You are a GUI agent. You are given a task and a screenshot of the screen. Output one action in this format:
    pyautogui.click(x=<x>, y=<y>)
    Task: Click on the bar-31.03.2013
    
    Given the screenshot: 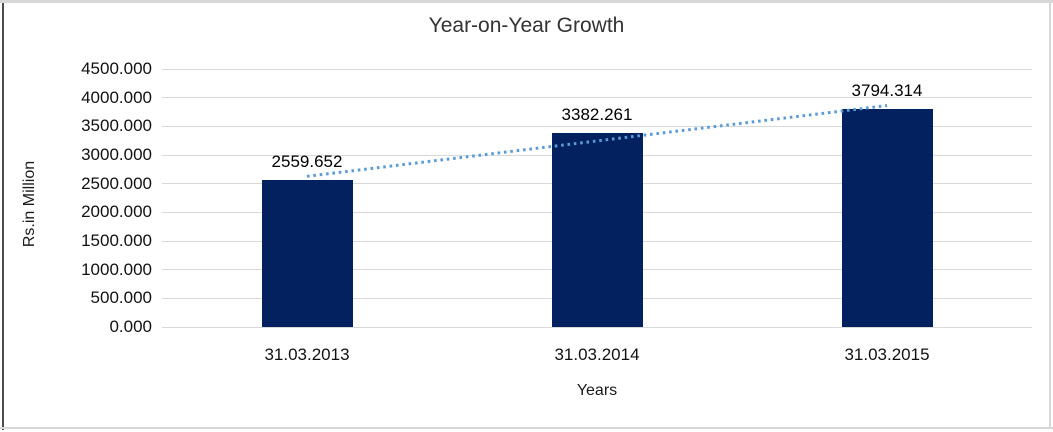 What is the action you would take?
    pyautogui.click(x=307, y=253)
    